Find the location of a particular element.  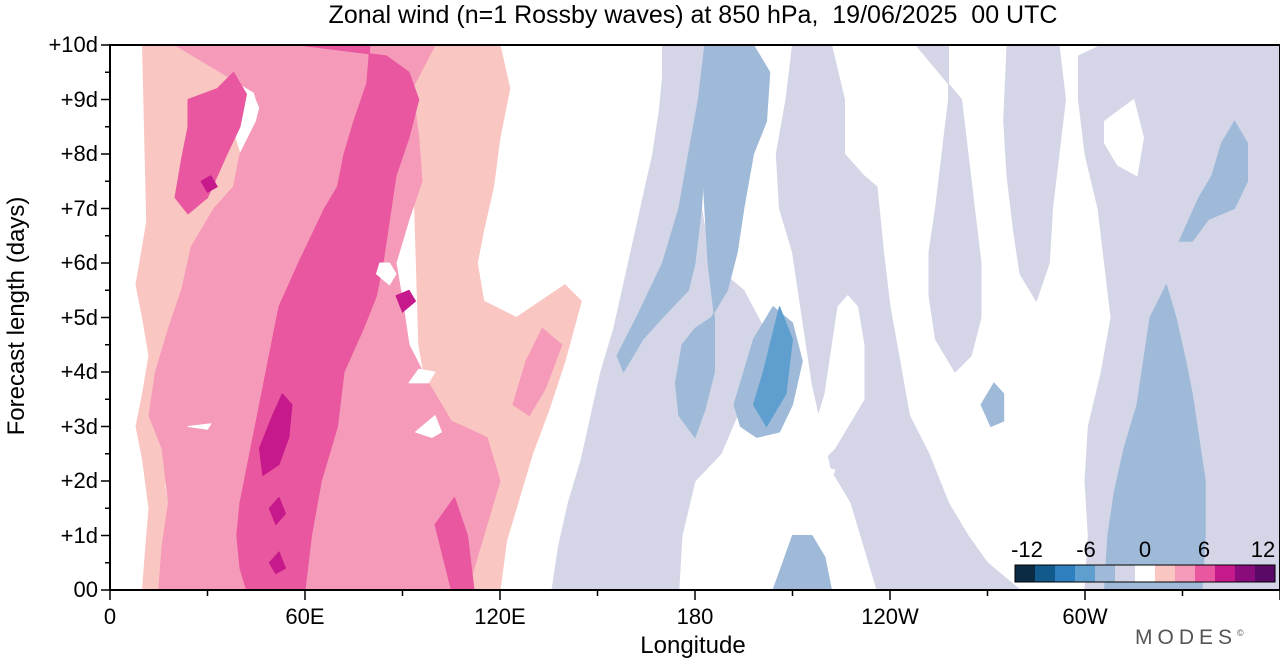

y-tick-label: +3d is located at coordinates (79, 426).